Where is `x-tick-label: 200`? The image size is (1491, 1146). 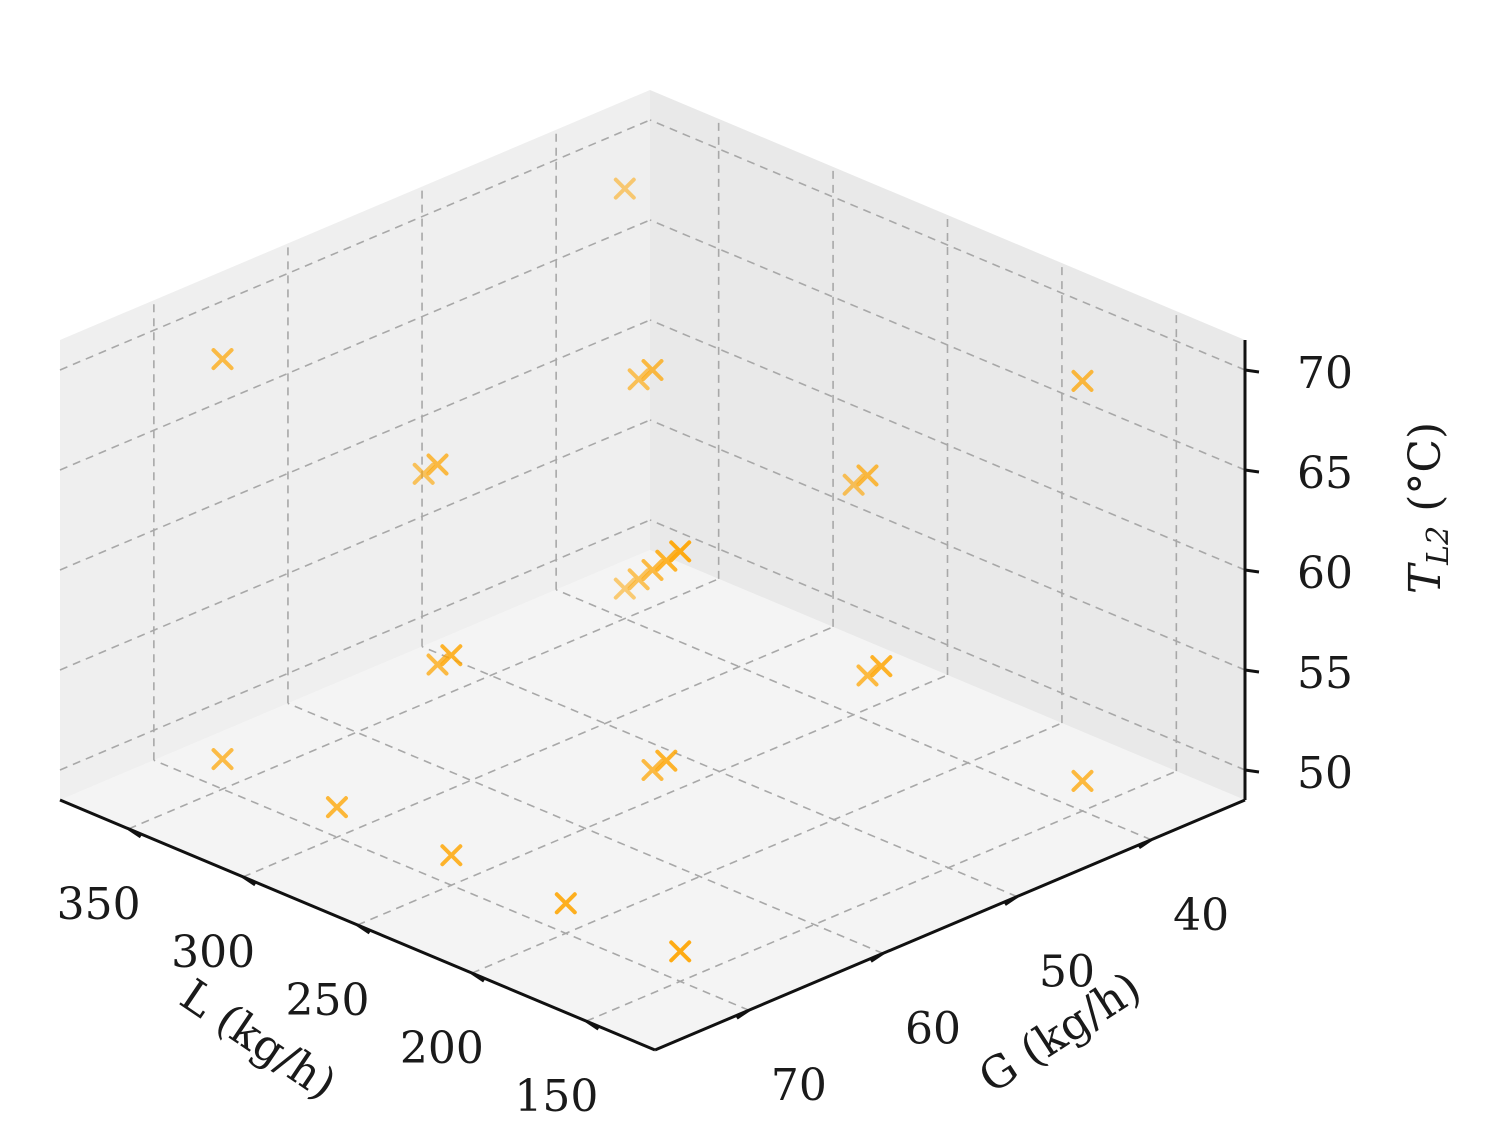 x-tick-label: 200 is located at coordinates (442, 1048).